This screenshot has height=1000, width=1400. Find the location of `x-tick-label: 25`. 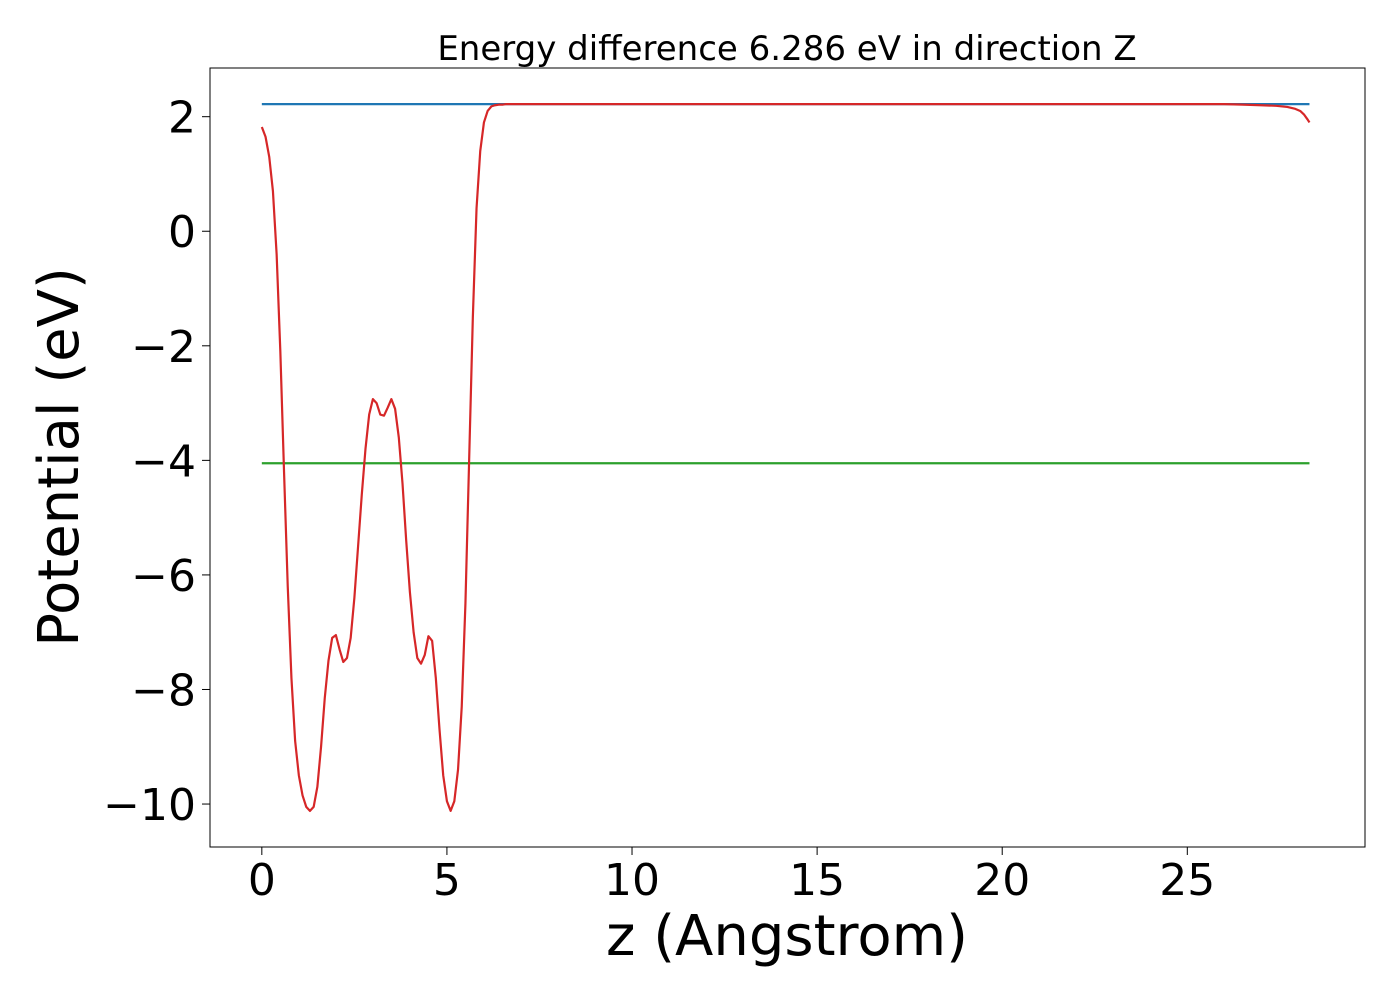

x-tick-label: 25 is located at coordinates (1187, 880).